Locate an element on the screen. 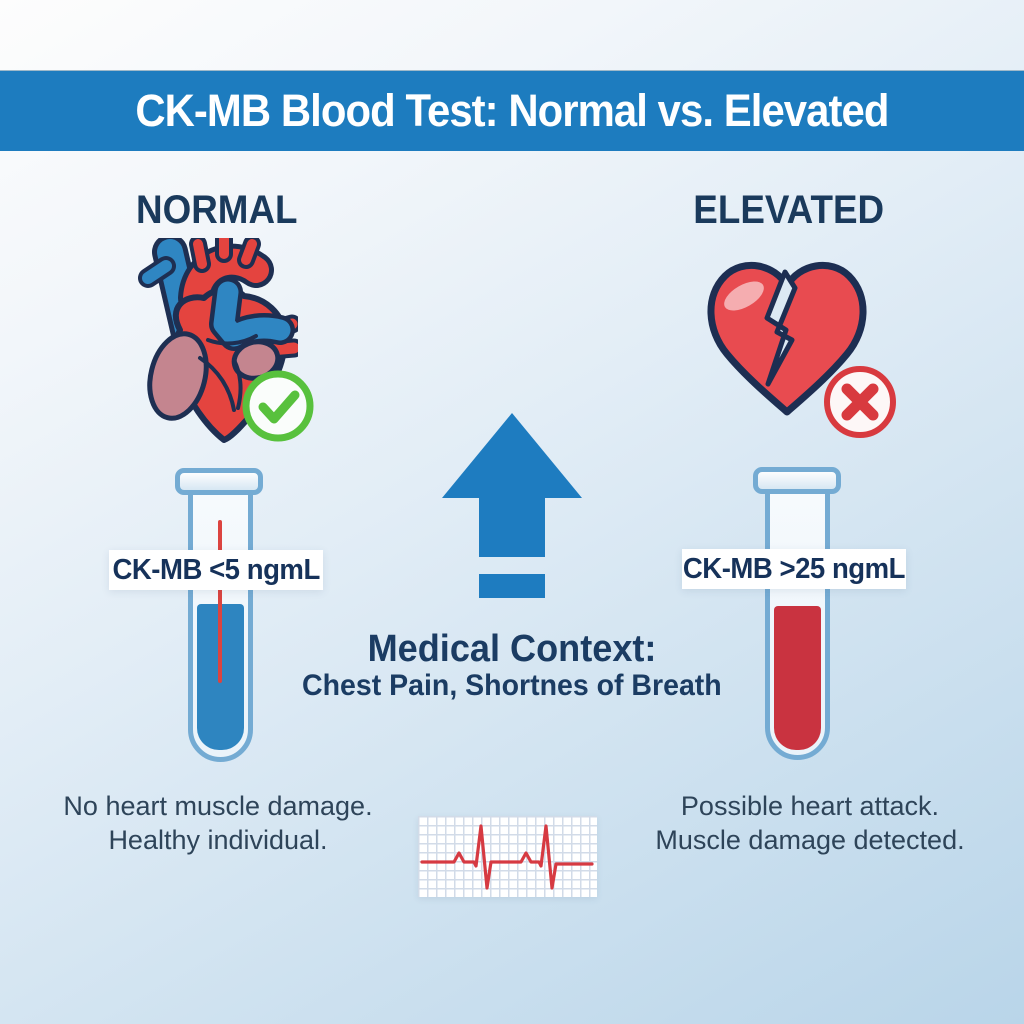 The width and height of the screenshot is (1024, 1024). tube-indicator-line is located at coordinates (220, 601).